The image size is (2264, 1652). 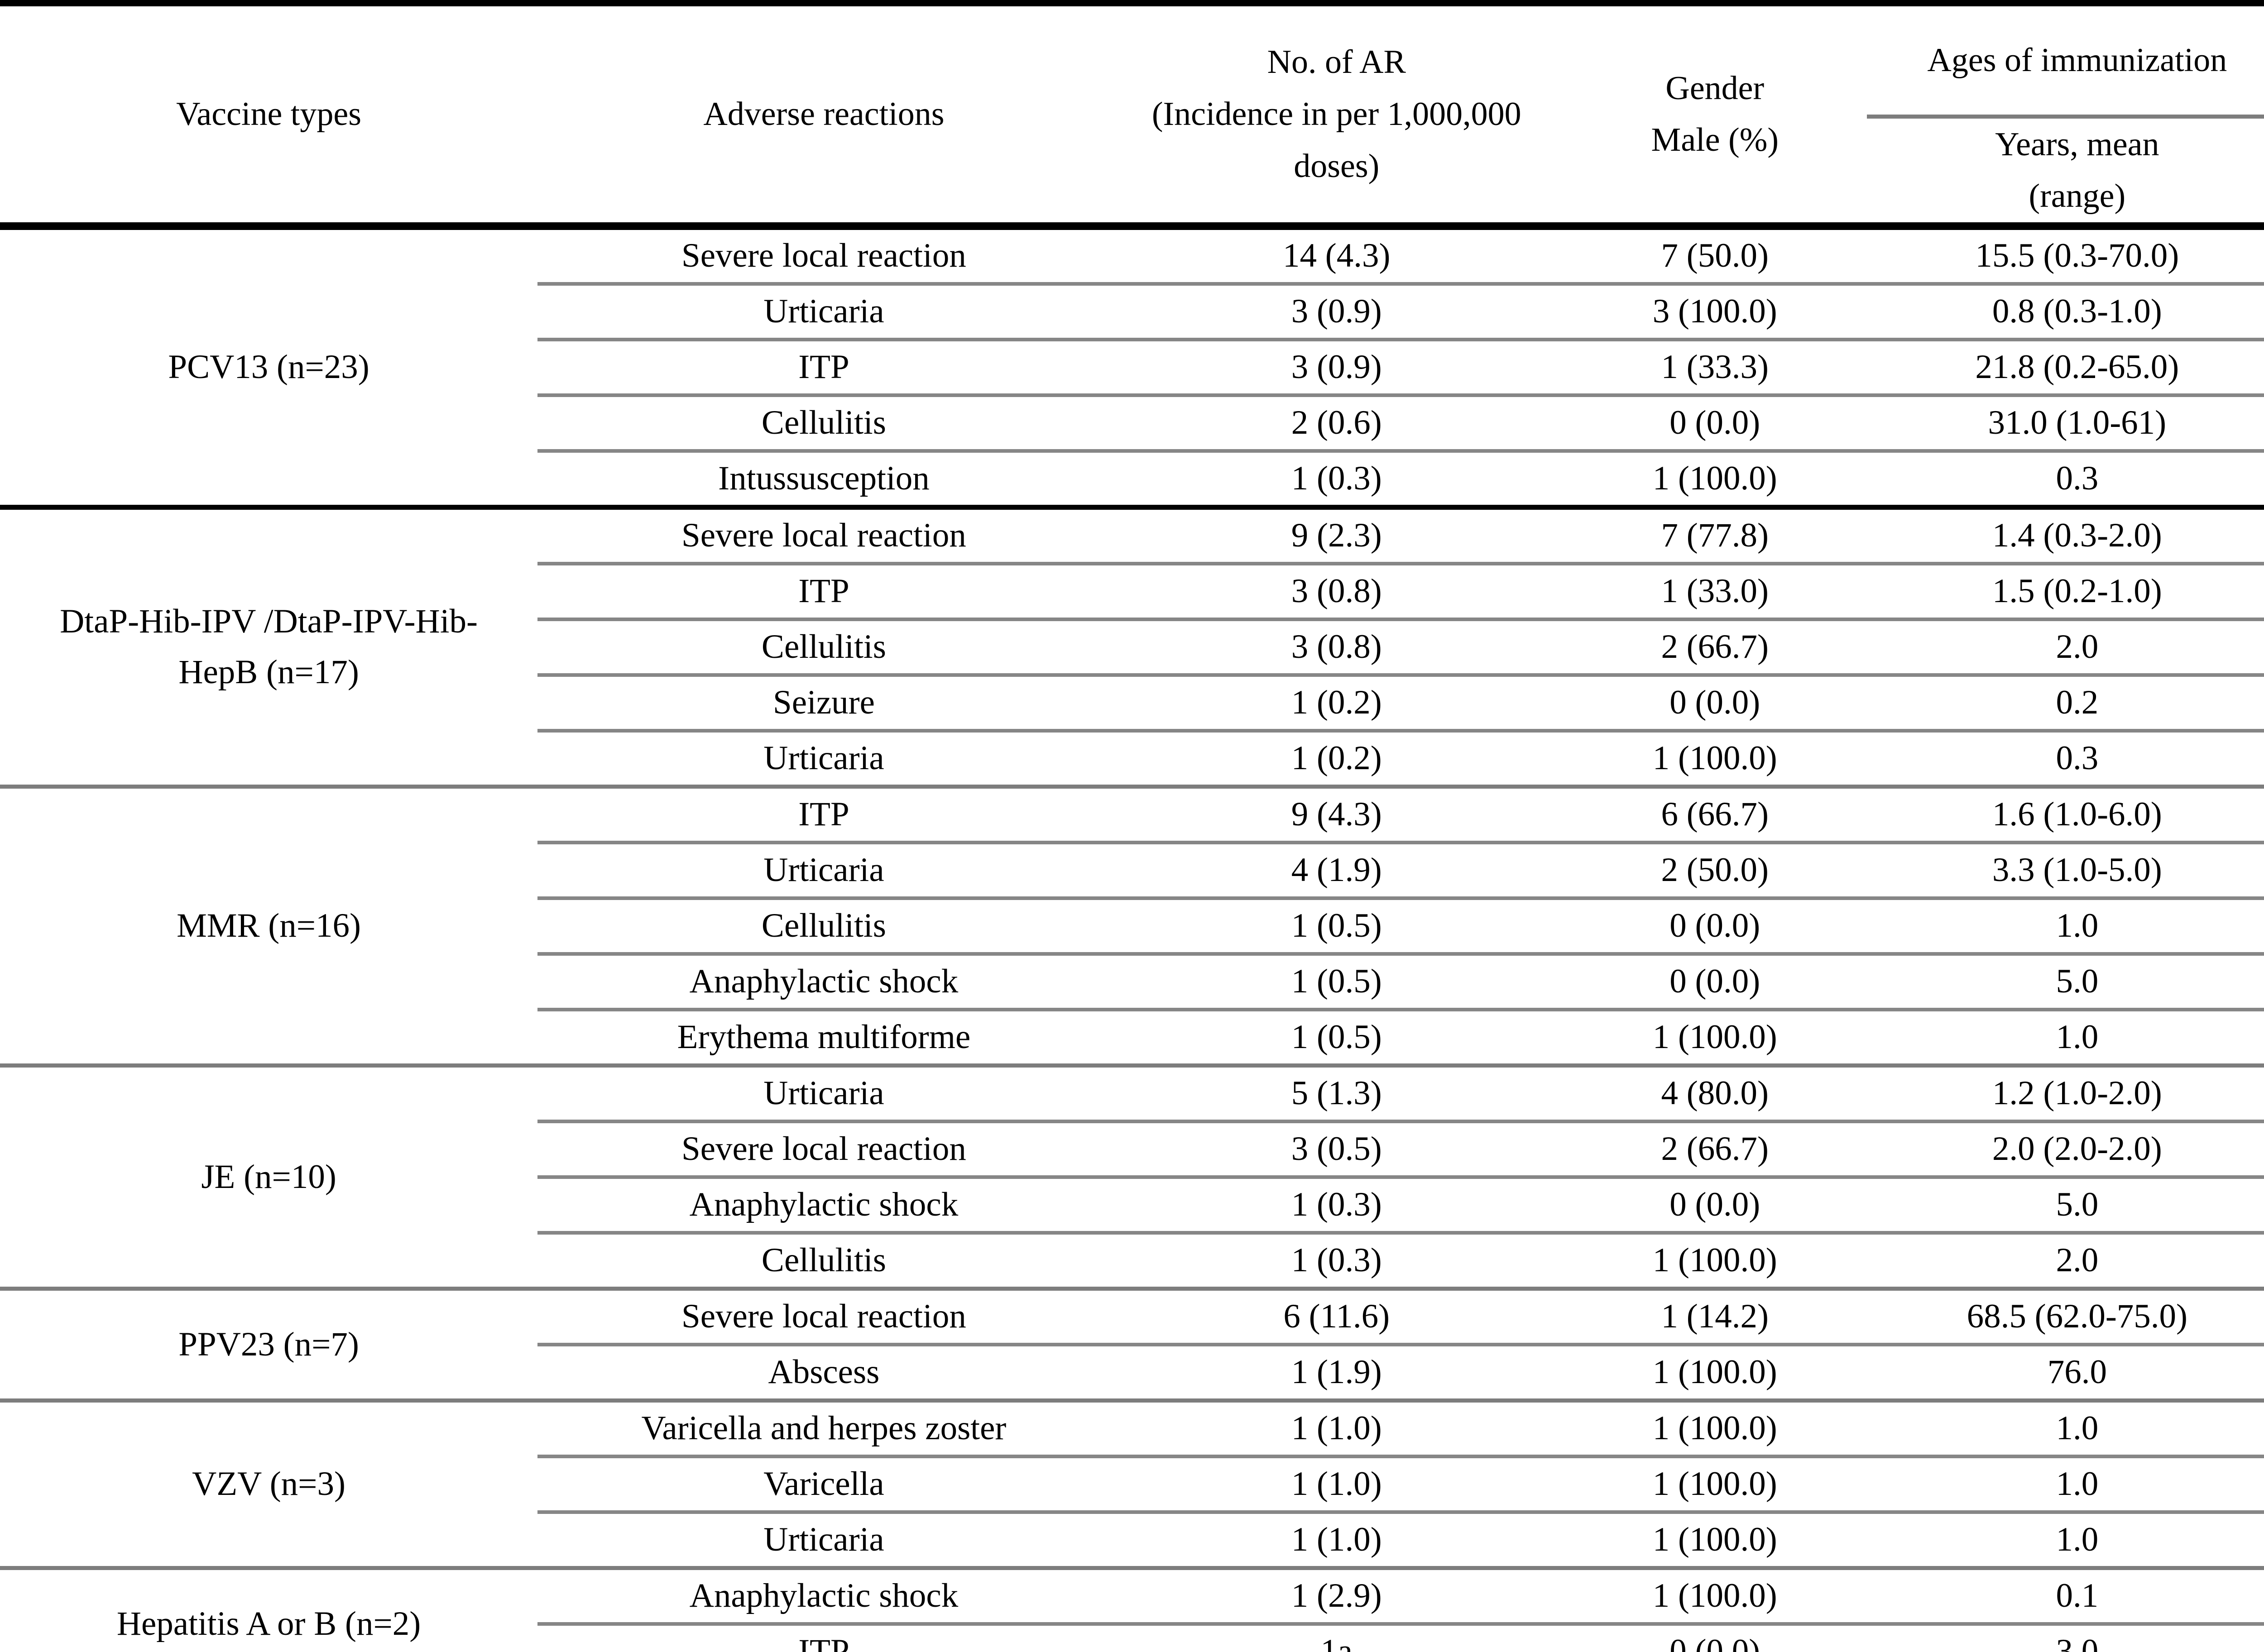 I want to click on gender-male-cell: 7 (77.8), so click(x=1715, y=534).